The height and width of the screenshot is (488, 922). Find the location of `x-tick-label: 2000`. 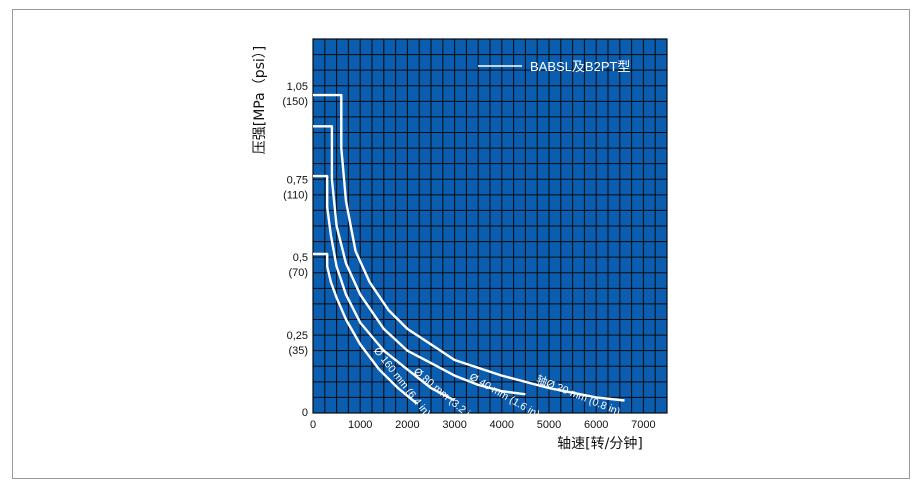

x-tick-label: 2000 is located at coordinates (407, 425).